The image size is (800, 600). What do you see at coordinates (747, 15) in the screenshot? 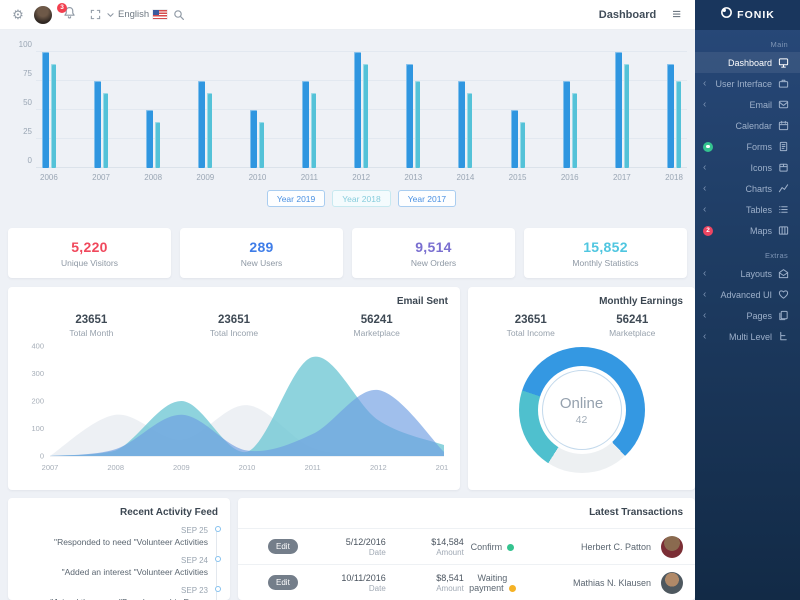
I see `brand-logo: FONIK` at bounding box center [747, 15].